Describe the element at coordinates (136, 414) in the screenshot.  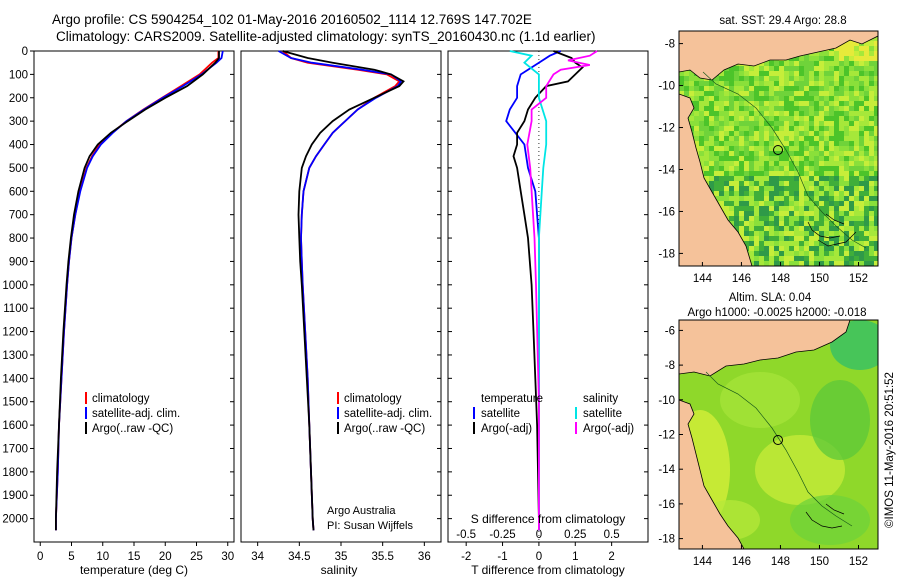
I see `legend-label-satellite: satellite-adj. clim.` at that location.